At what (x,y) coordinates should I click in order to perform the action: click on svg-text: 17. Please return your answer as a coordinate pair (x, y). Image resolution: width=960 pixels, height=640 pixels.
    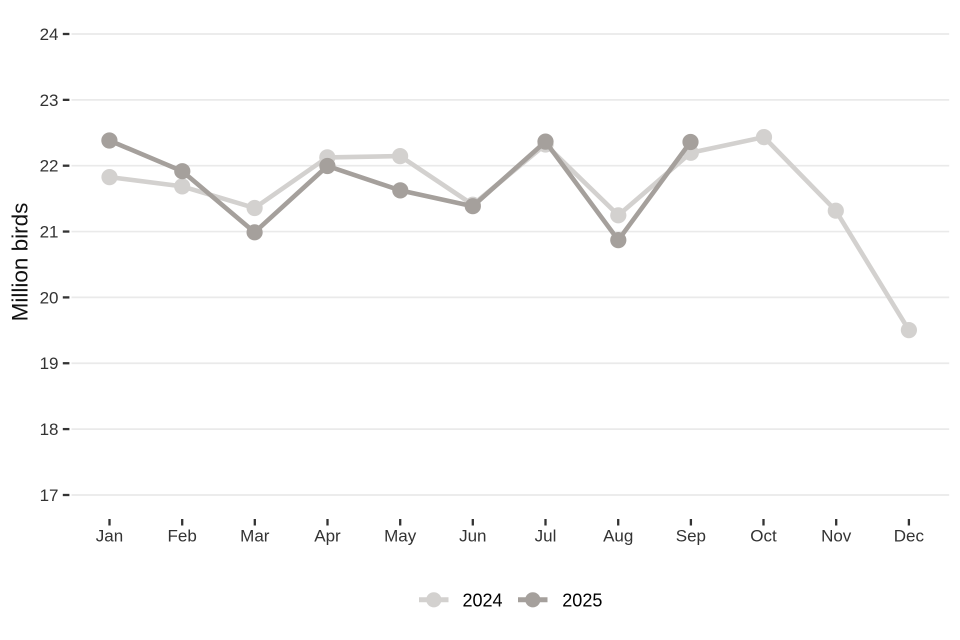
    Looking at the image, I should click on (49, 495).